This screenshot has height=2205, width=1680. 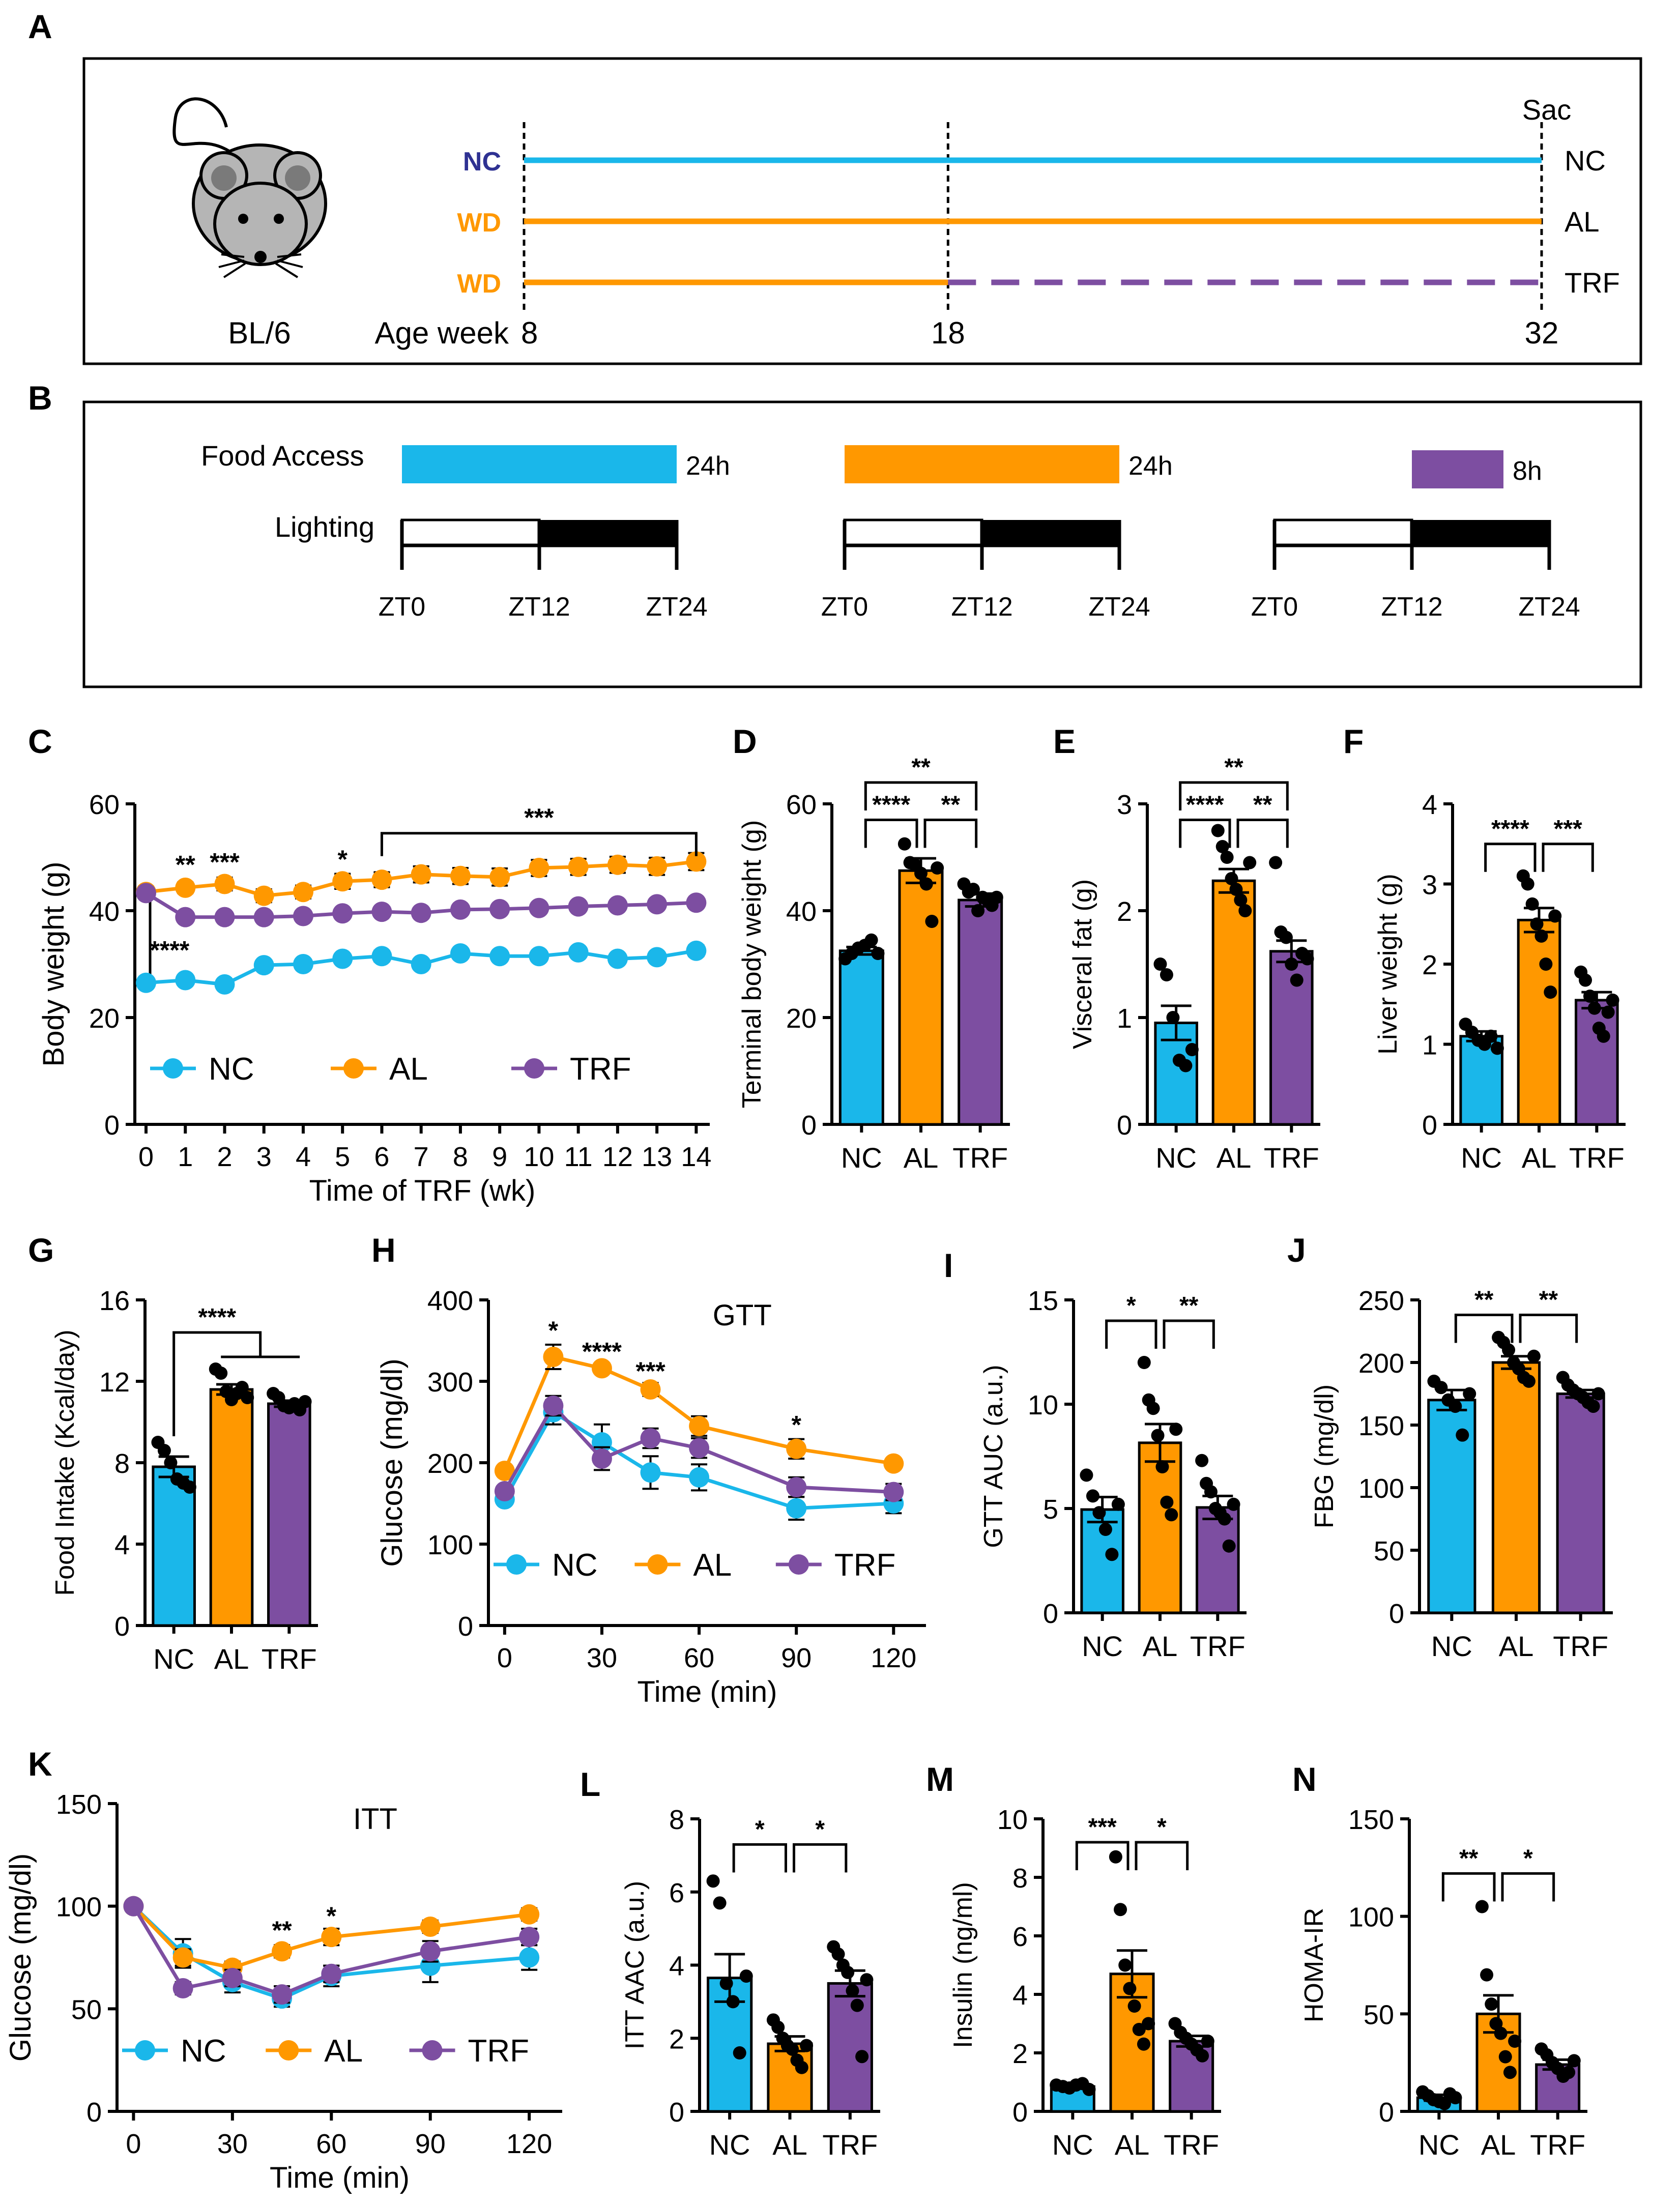 I want to click on x-tick-label: 30, so click(x=233, y=2144).